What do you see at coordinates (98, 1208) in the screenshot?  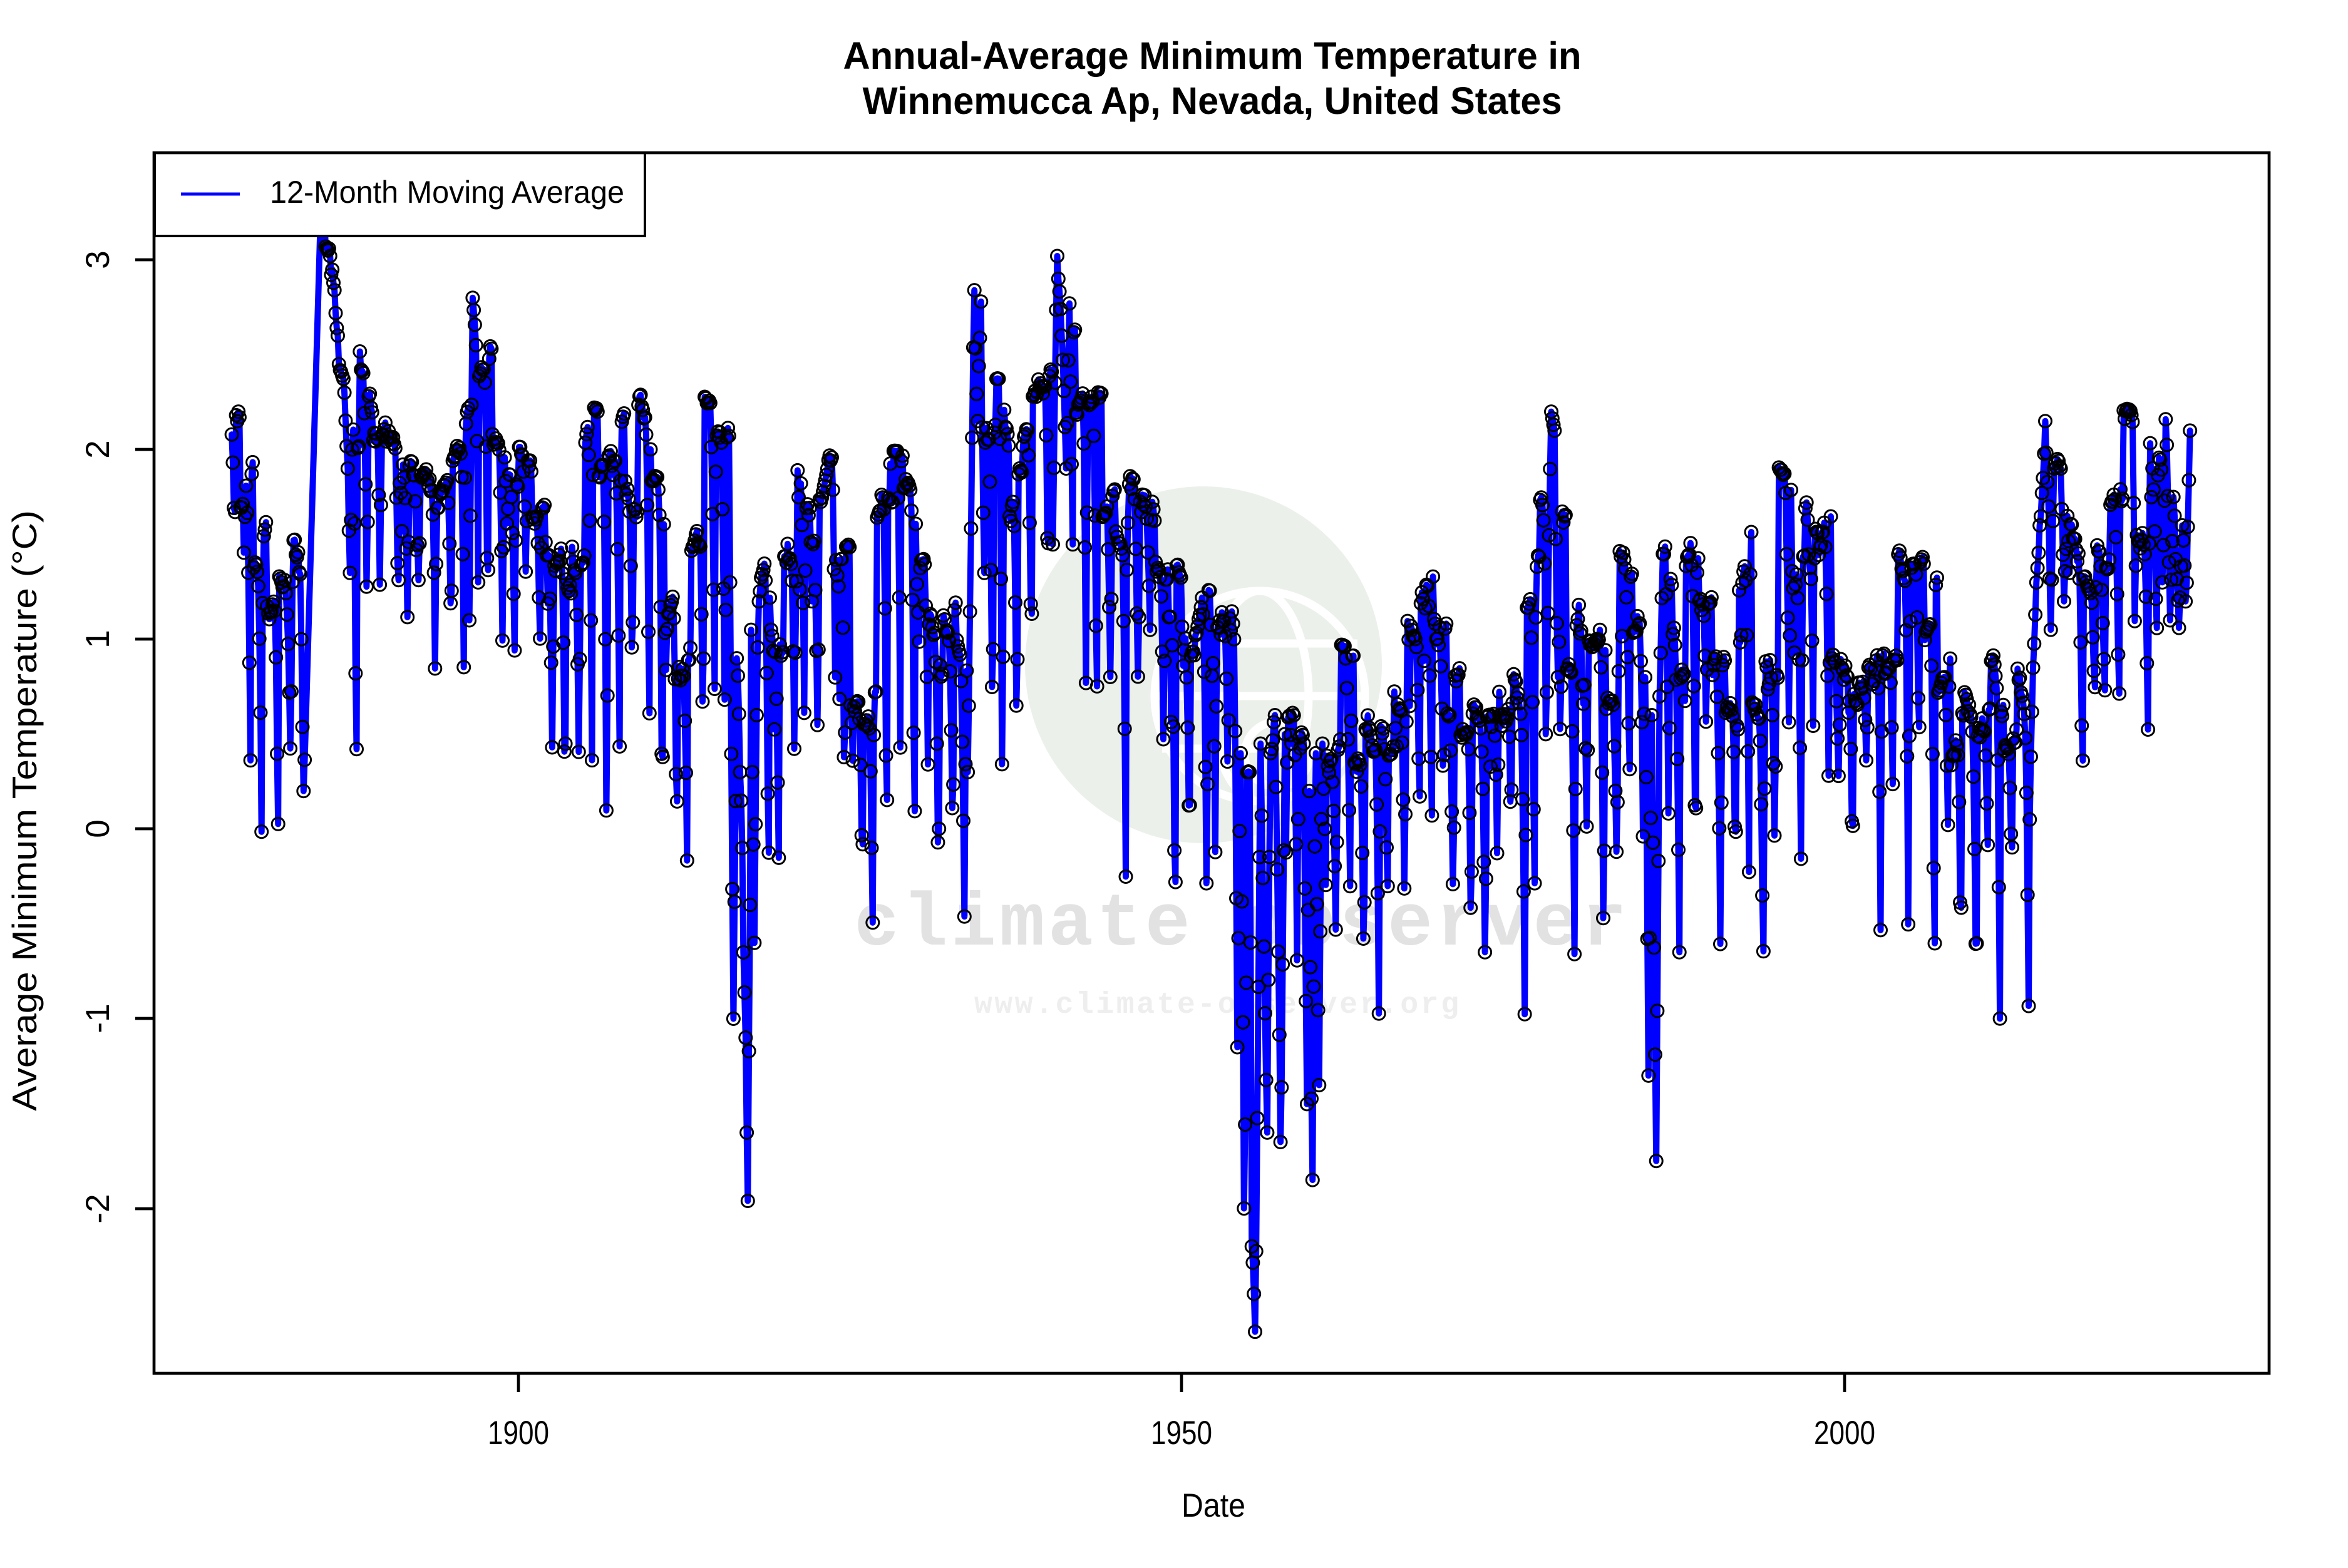 I see `svg-text: -2` at bounding box center [98, 1208].